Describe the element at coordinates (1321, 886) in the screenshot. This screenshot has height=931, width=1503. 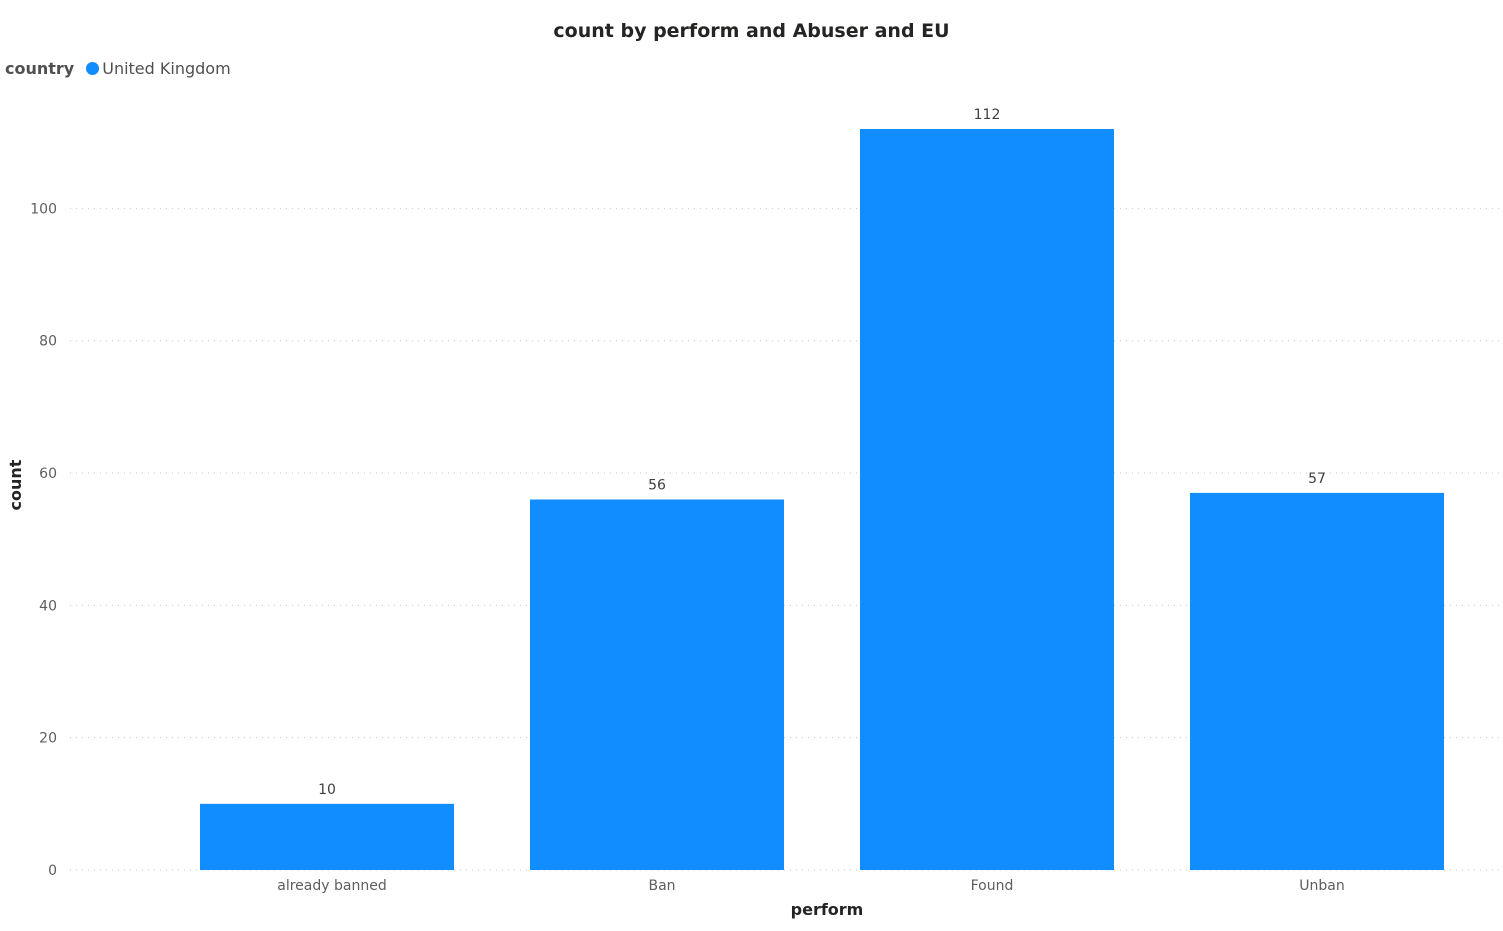
I see `x-tick-label: Unban` at that location.